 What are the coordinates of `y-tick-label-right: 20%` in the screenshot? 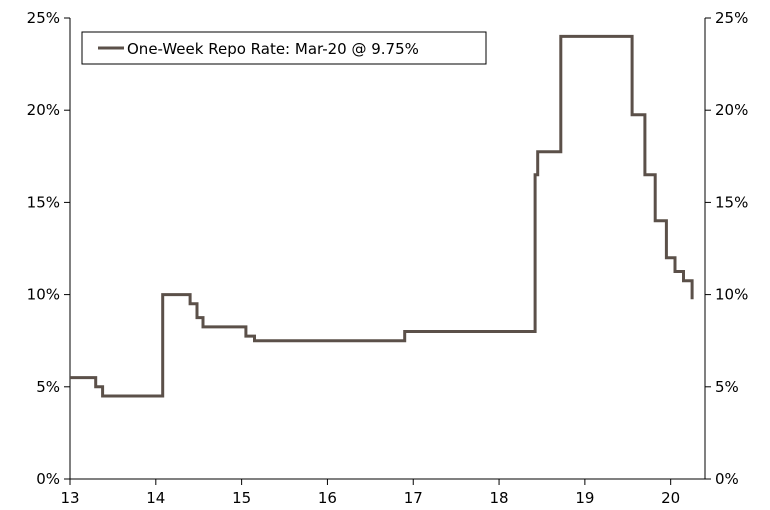 It's located at (731, 110).